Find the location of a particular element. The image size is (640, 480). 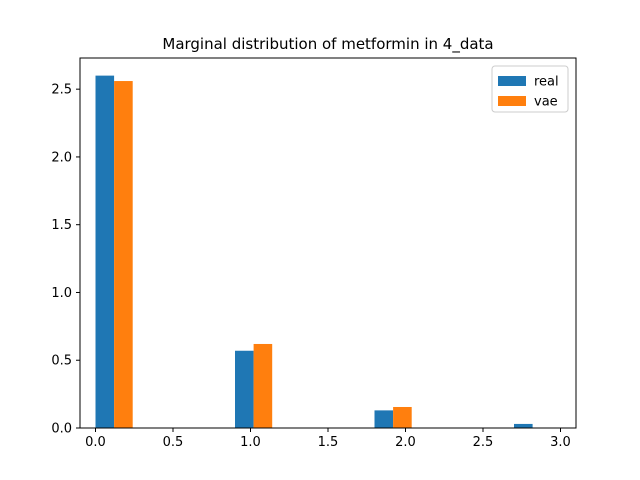

legend: real vae is located at coordinates (530, 89).